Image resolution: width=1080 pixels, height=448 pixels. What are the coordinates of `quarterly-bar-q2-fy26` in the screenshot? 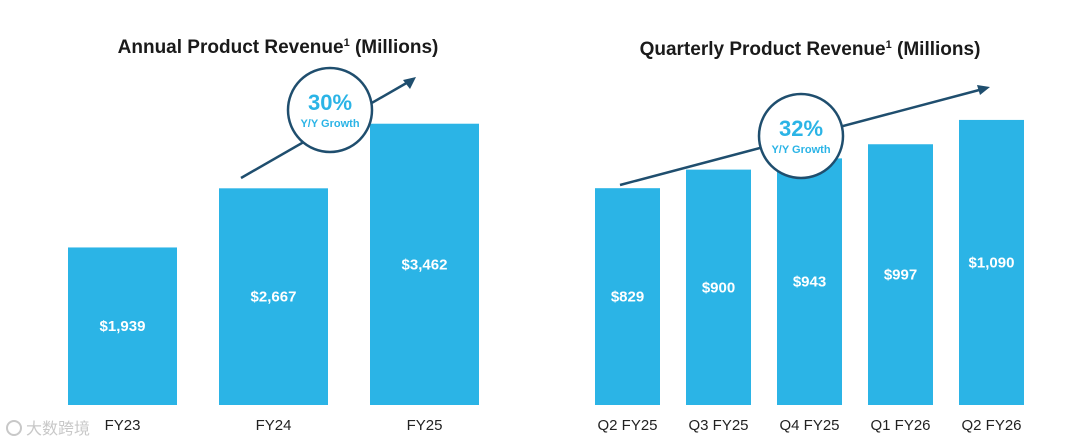 It's located at (991, 262).